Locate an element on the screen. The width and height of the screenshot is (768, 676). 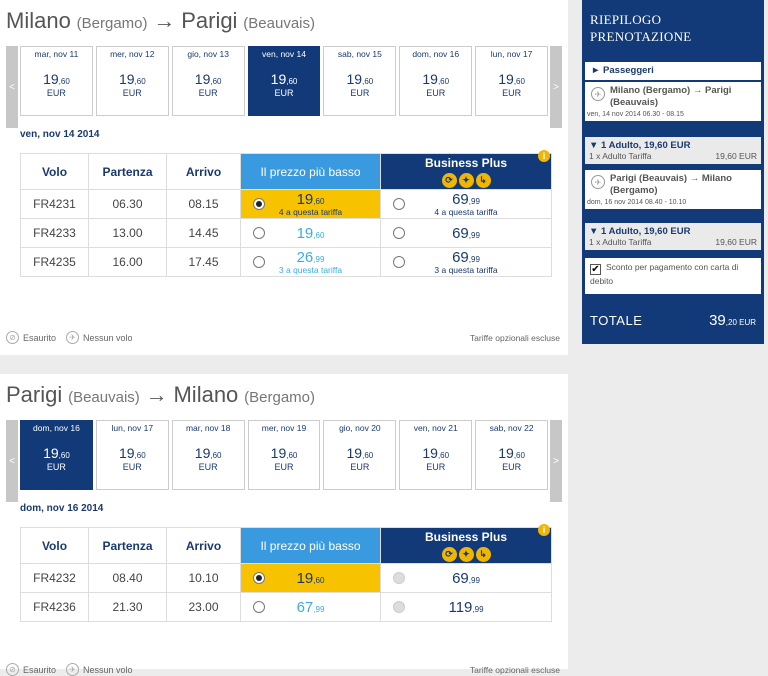
date-option: mar, nov 18 19,60 EUR is located at coordinates (208, 455).